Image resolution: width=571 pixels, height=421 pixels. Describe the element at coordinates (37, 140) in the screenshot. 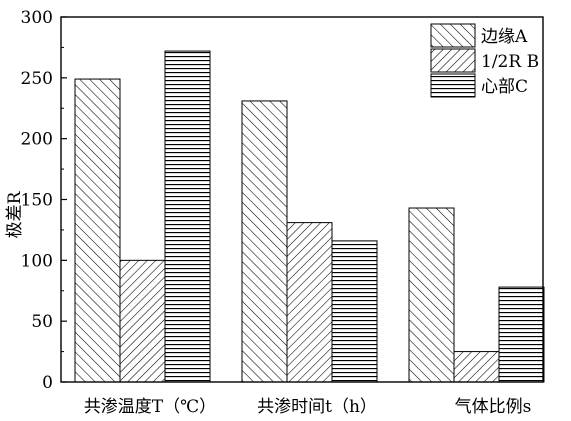

I see `y-tick-label: 200` at that location.